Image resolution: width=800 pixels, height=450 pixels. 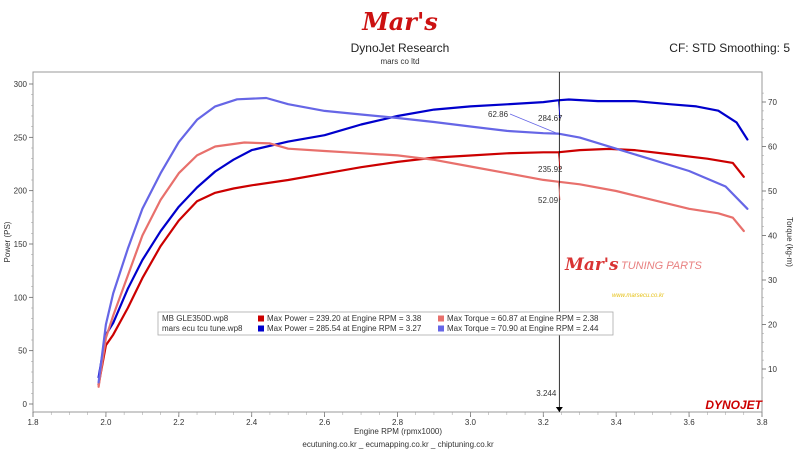 I want to click on chart-subtitle: mars co ltd, so click(x=399, y=61).